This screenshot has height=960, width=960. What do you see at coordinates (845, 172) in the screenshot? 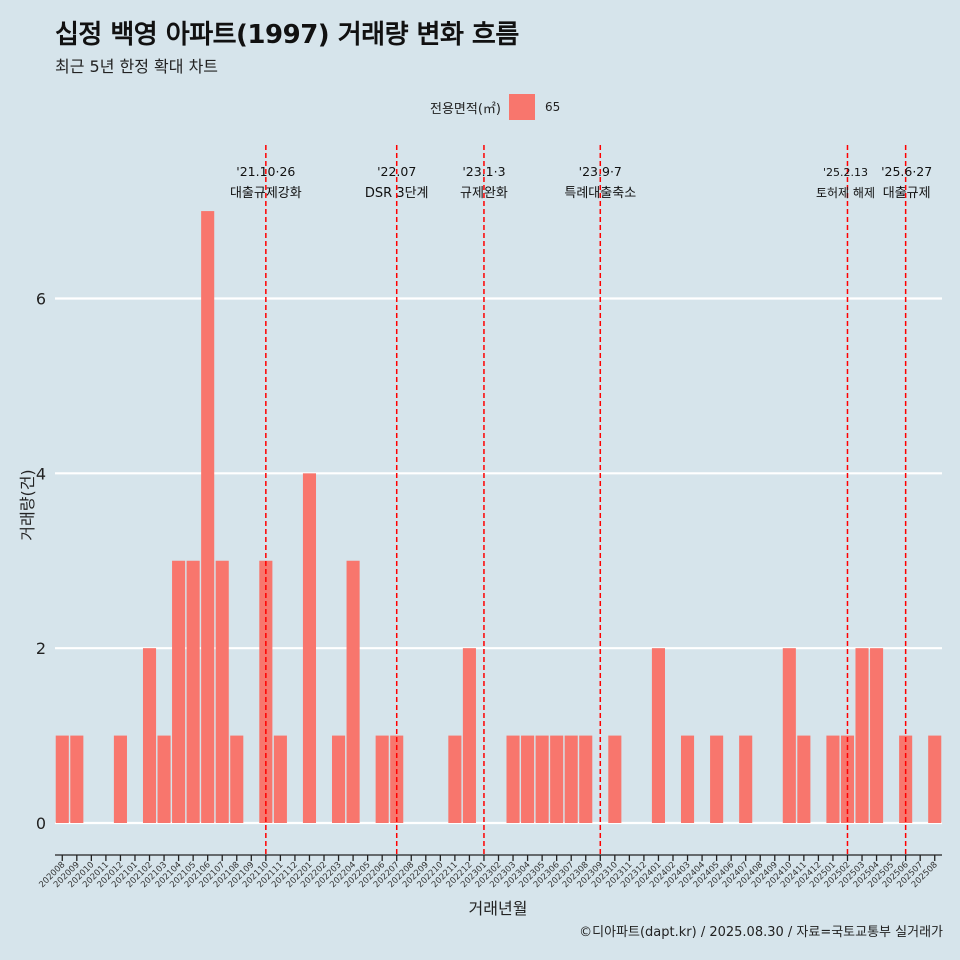
I see `event-date: '25.2.13` at bounding box center [845, 172].